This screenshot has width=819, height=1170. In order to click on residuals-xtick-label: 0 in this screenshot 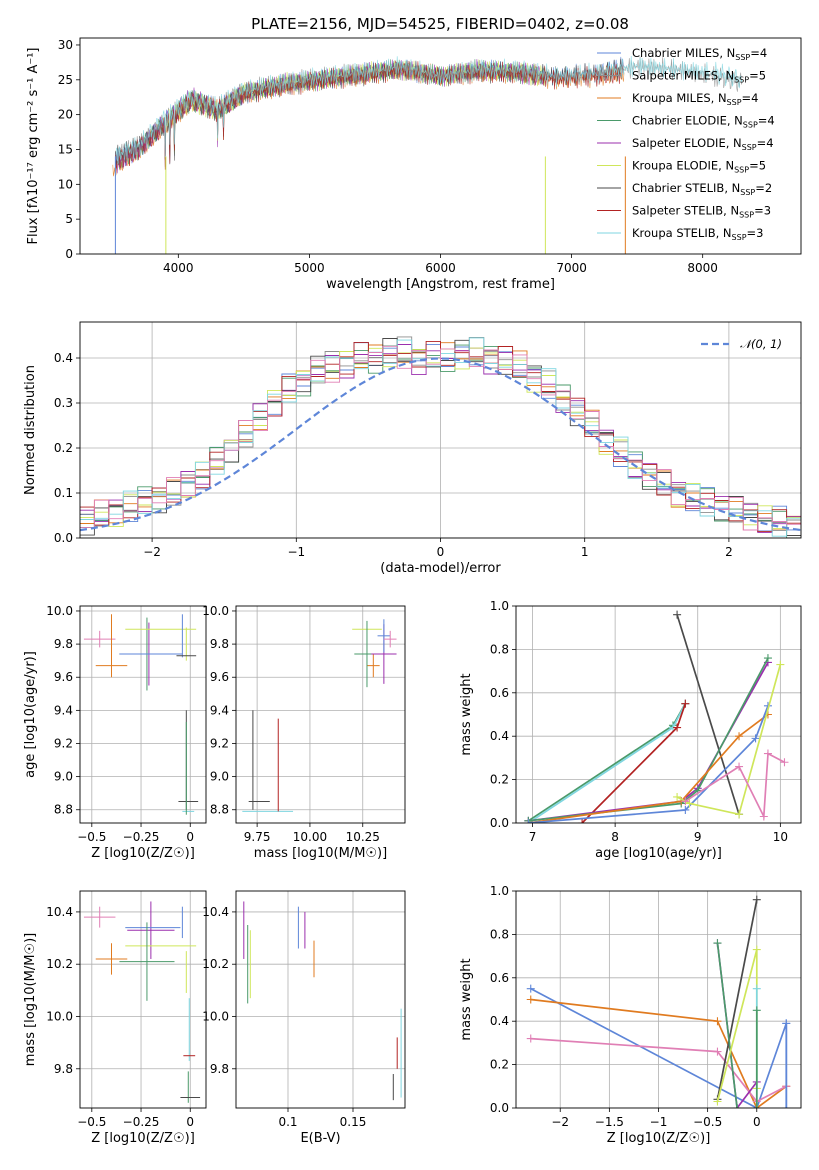, I will do `click(441, 552)`.